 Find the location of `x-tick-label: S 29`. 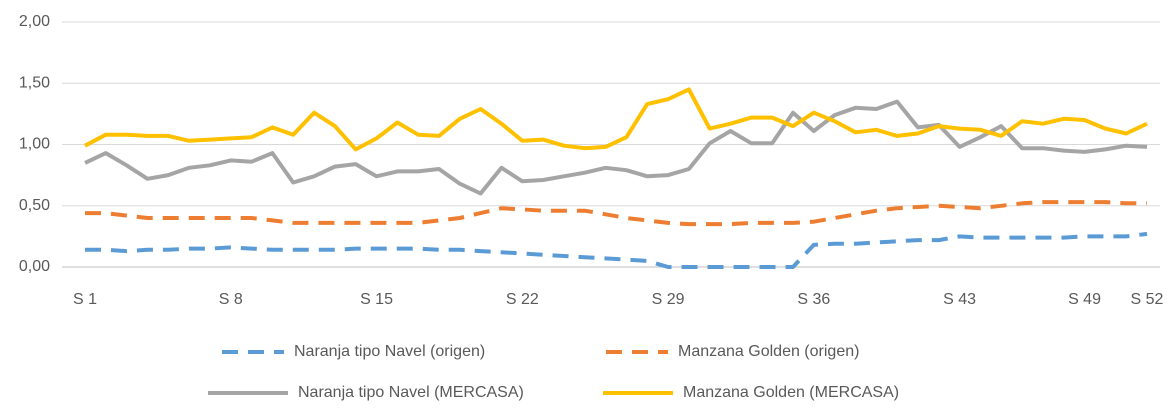

x-tick-label: S 29 is located at coordinates (668, 299).